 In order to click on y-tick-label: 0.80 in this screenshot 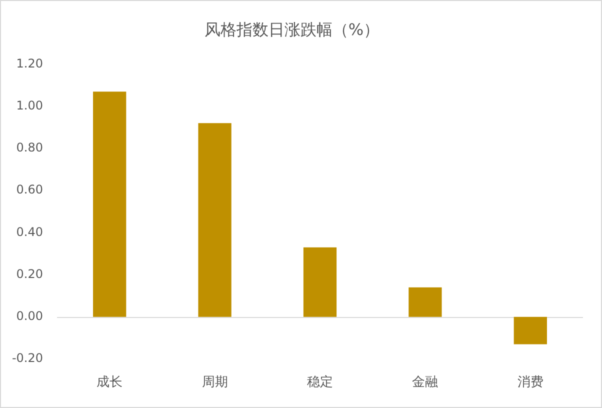, I will do `click(29, 147)`.